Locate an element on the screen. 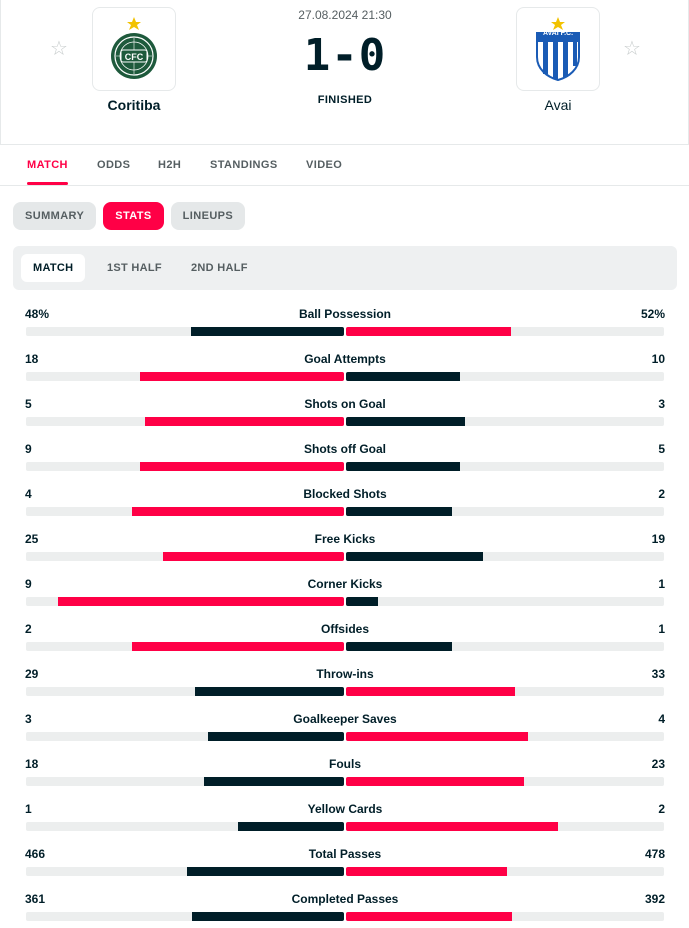 The image size is (689, 928). match-score: 1-0 is located at coordinates (345, 55).